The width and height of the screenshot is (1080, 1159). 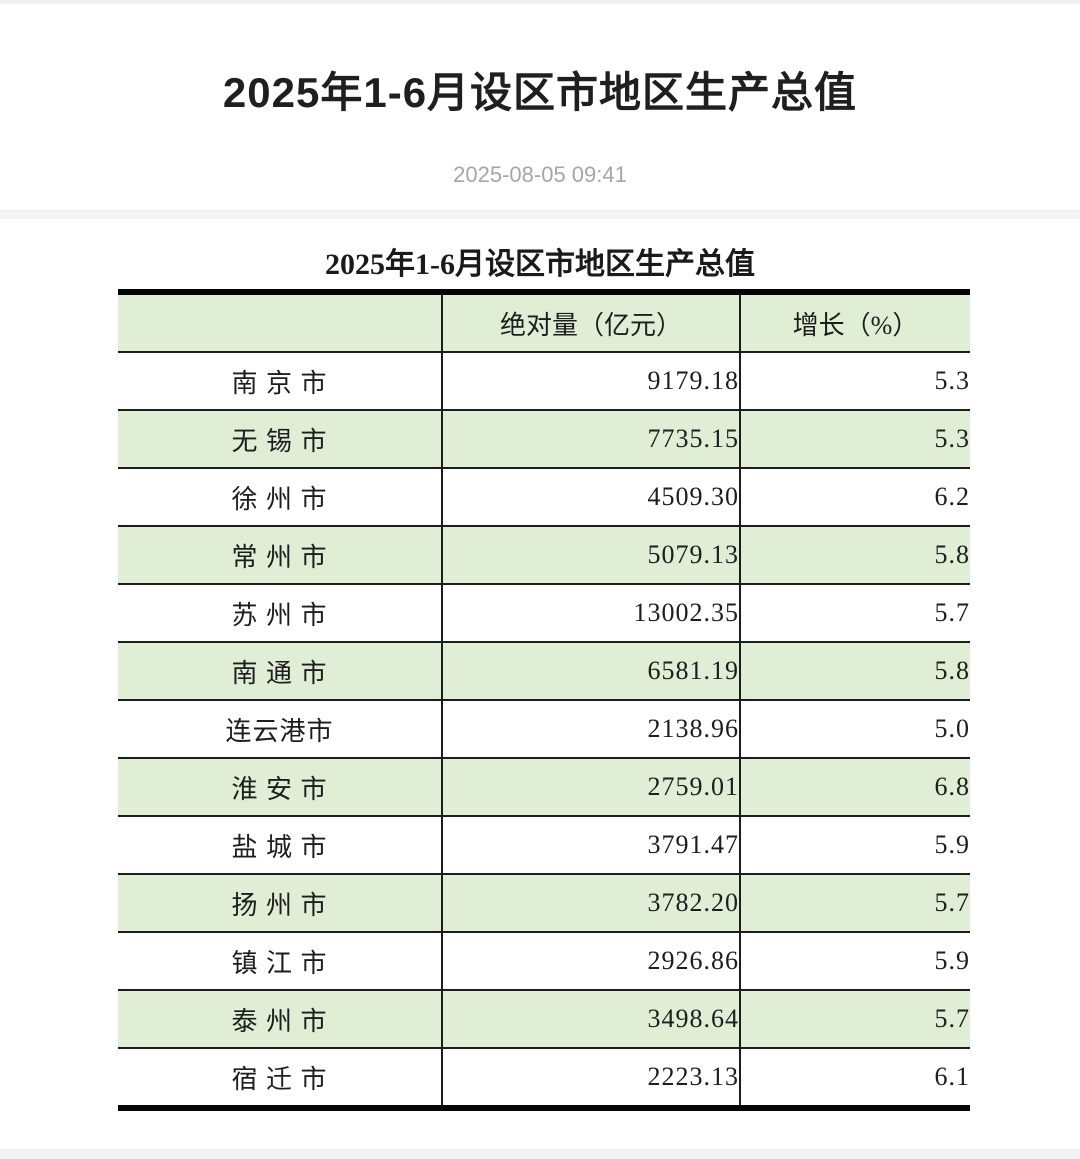 I want to click on table-row: 淮 安 市 2759.01 6.8, so click(x=544, y=786).